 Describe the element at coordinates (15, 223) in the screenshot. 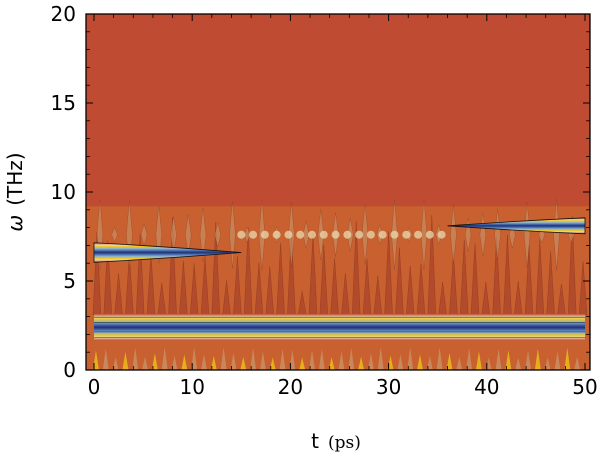

I see `y-axis-symbol: ω` at that location.